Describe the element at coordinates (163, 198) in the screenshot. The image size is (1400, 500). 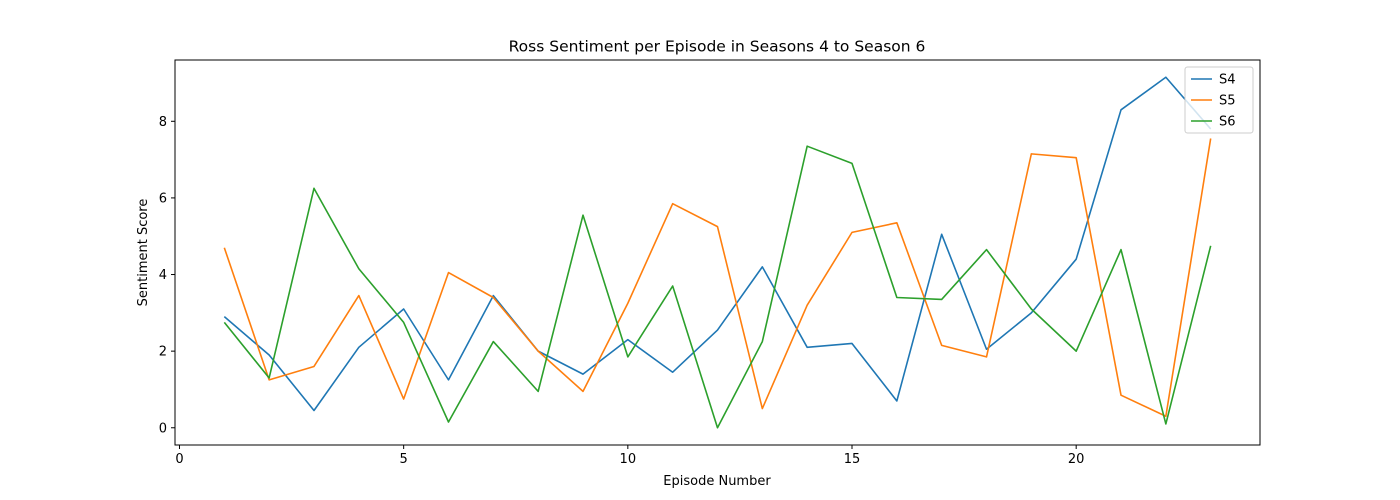
I see `y-tick-label: 6` at that location.